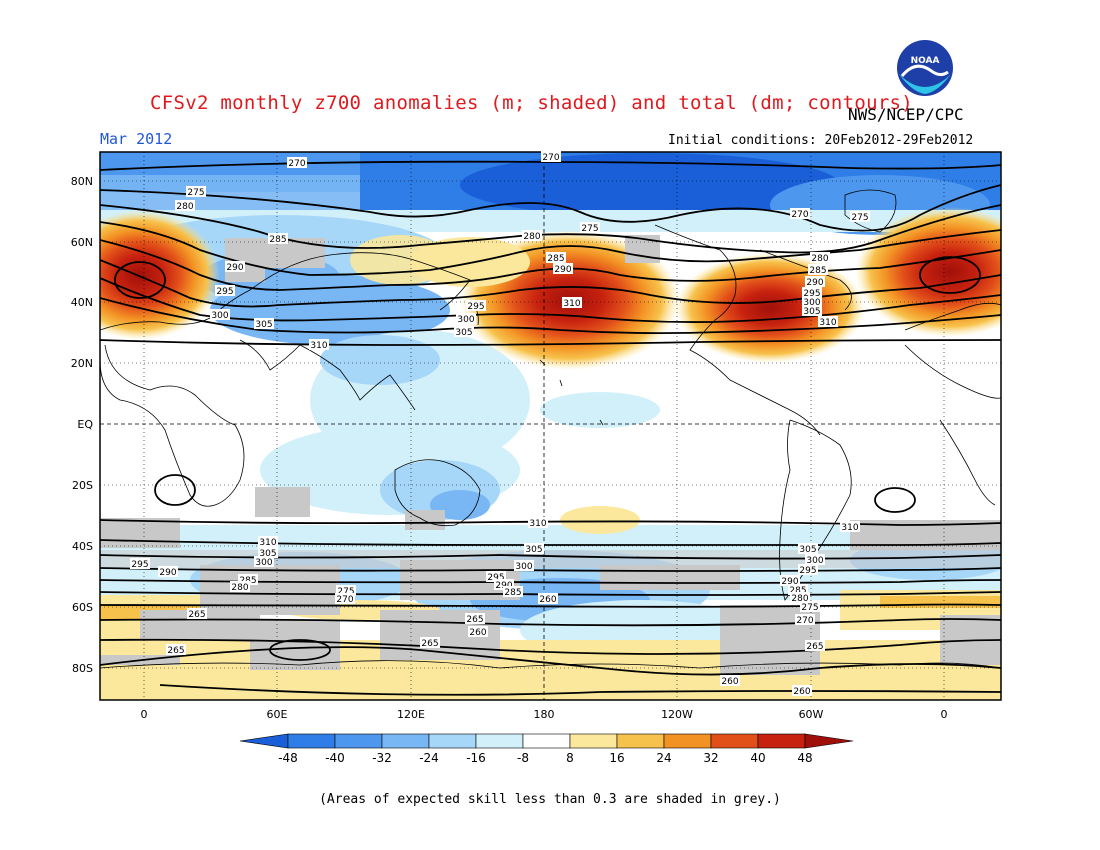 The height and width of the screenshot is (850, 1100). I want to click on colorbar-label: -40, so click(335, 758).